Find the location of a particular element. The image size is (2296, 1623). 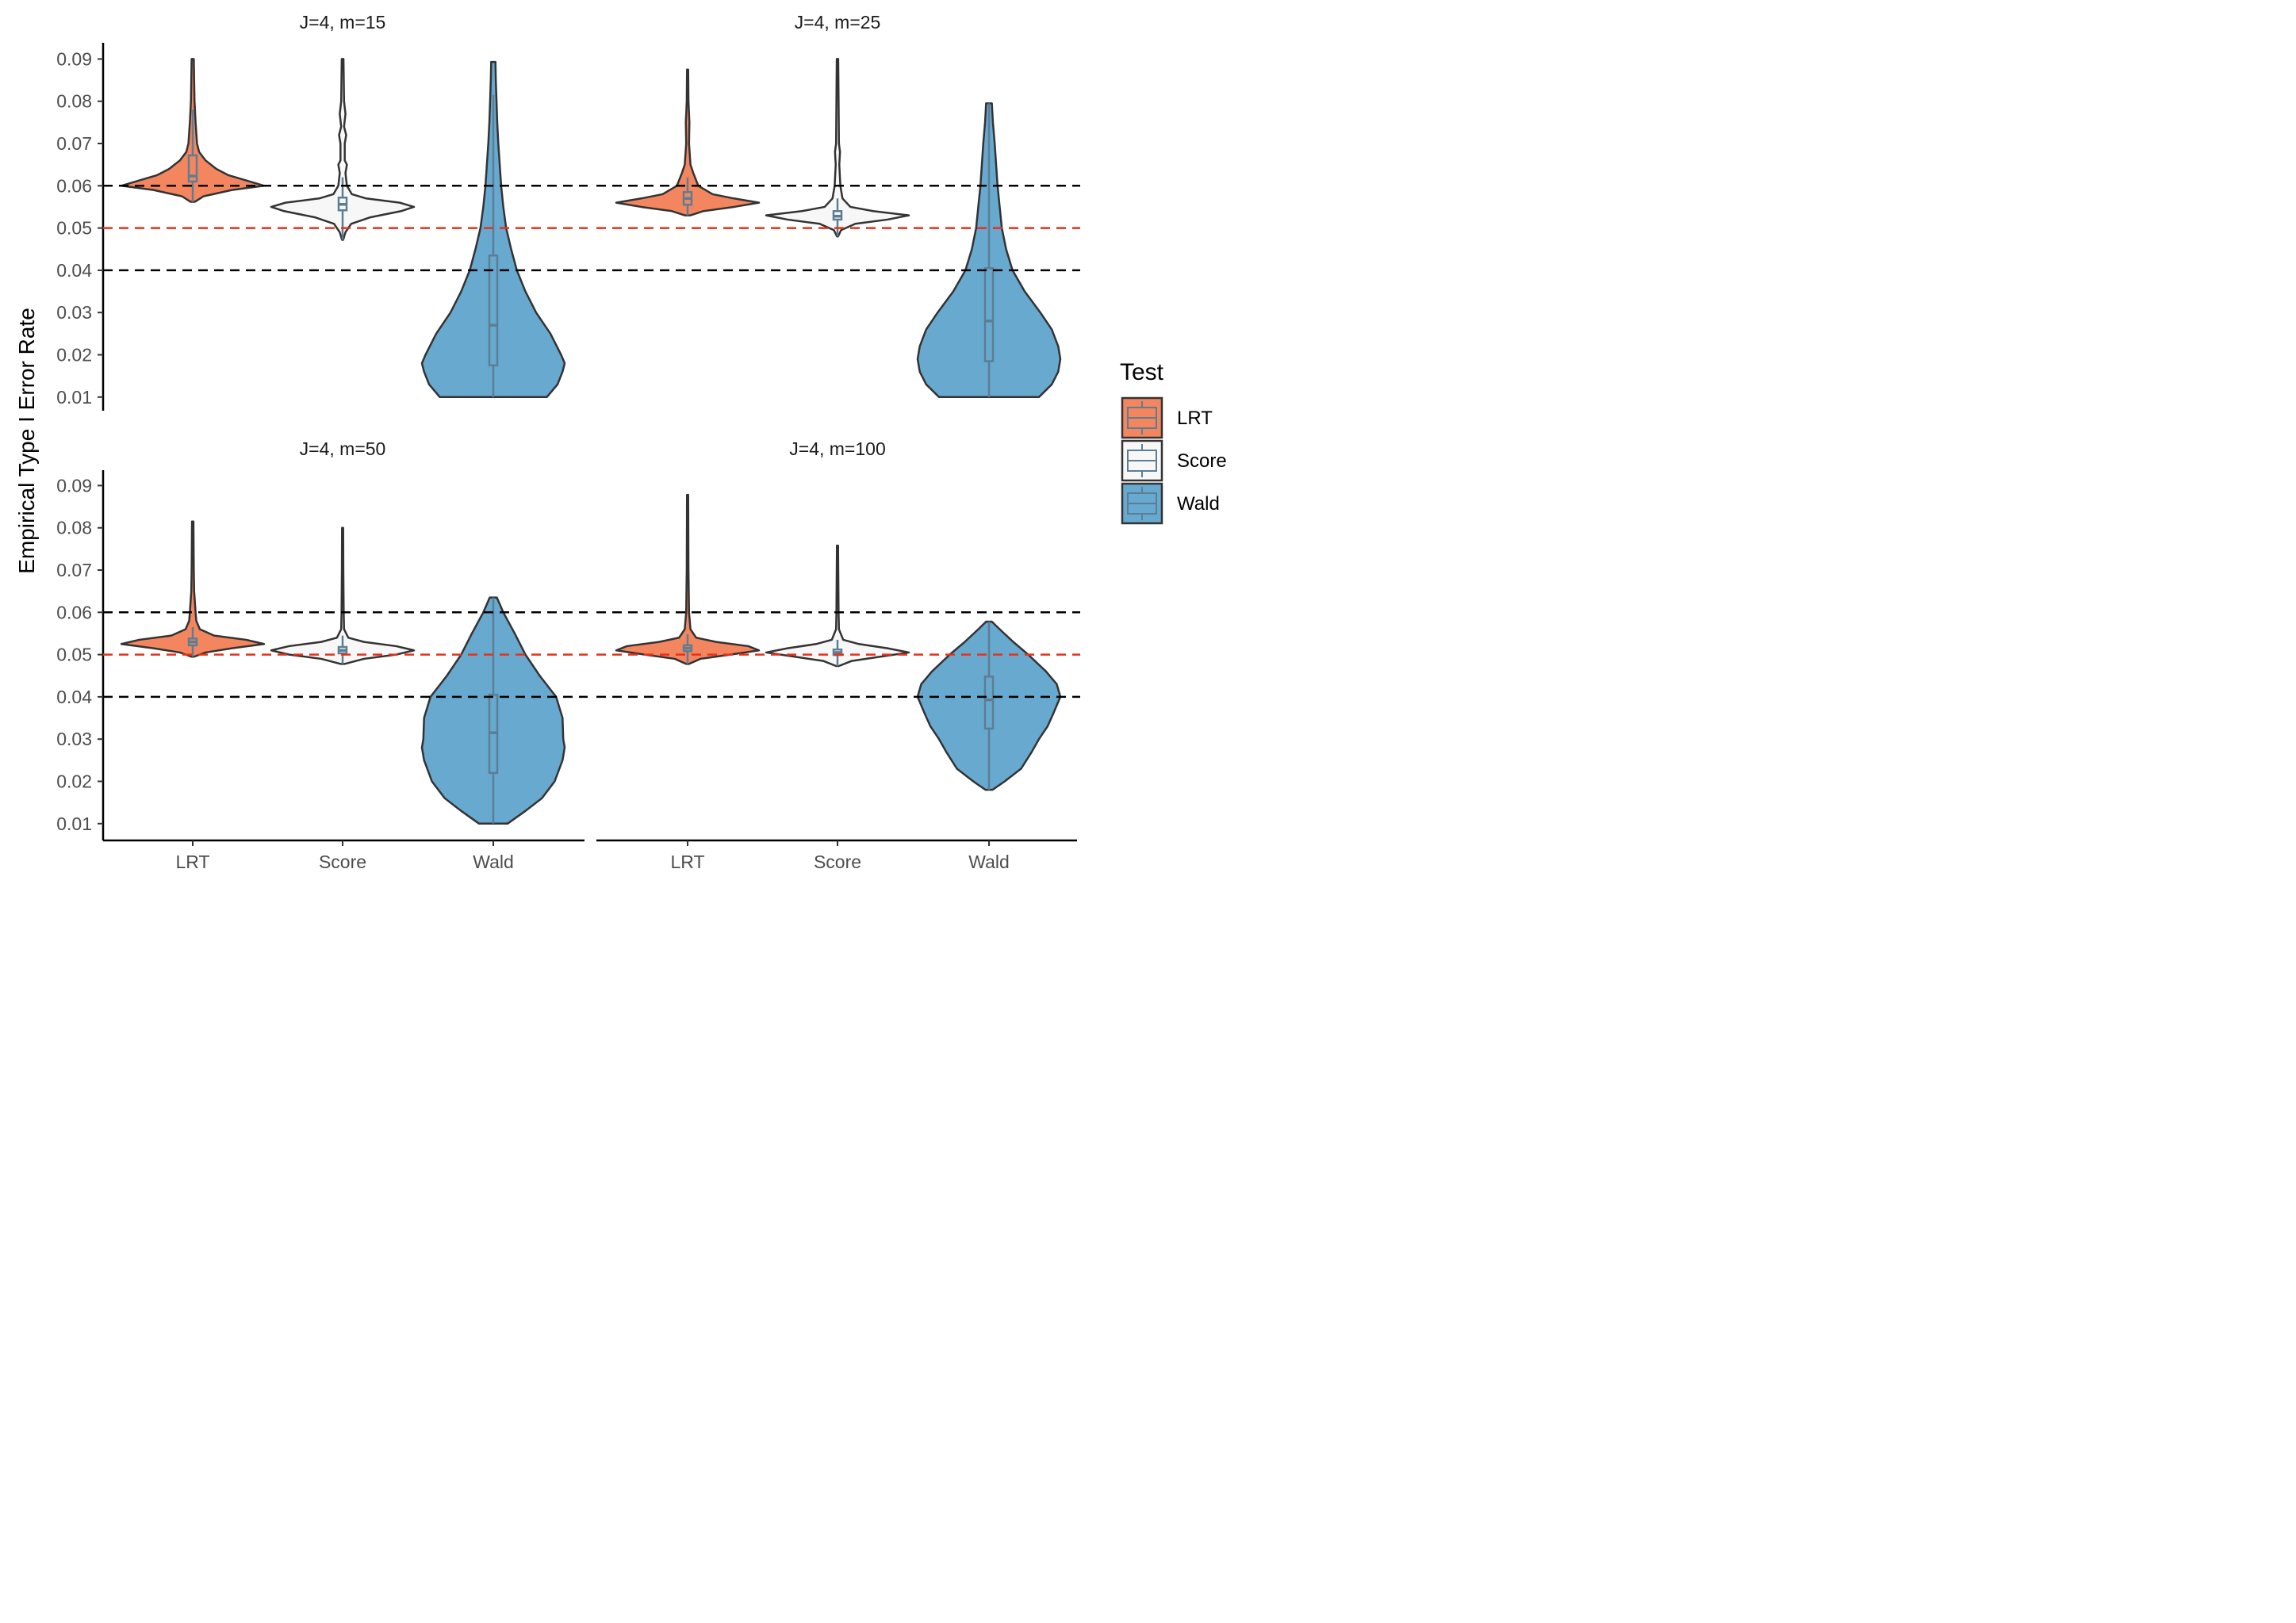

panel-4: J=4, m=100 LRT Score Wald is located at coordinates (838, 655).